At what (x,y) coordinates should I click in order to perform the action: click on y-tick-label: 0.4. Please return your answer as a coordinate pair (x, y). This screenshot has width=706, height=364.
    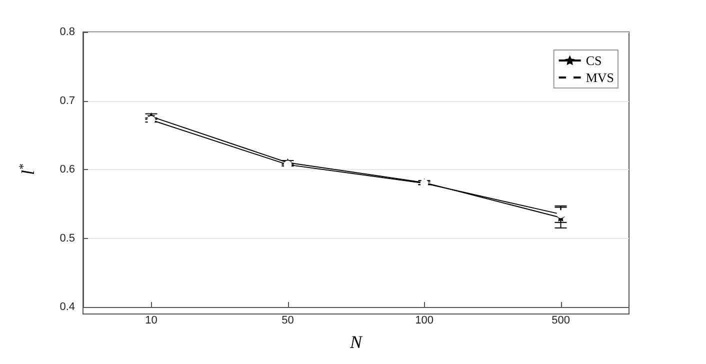
    Looking at the image, I should click on (67, 307).